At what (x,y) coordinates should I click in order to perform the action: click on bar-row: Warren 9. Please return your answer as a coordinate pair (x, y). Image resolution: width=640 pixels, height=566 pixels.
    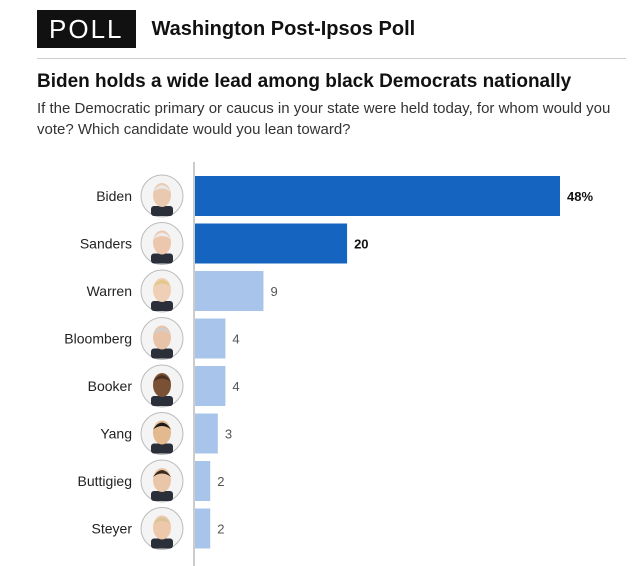
    Looking at the image, I should click on (182, 291).